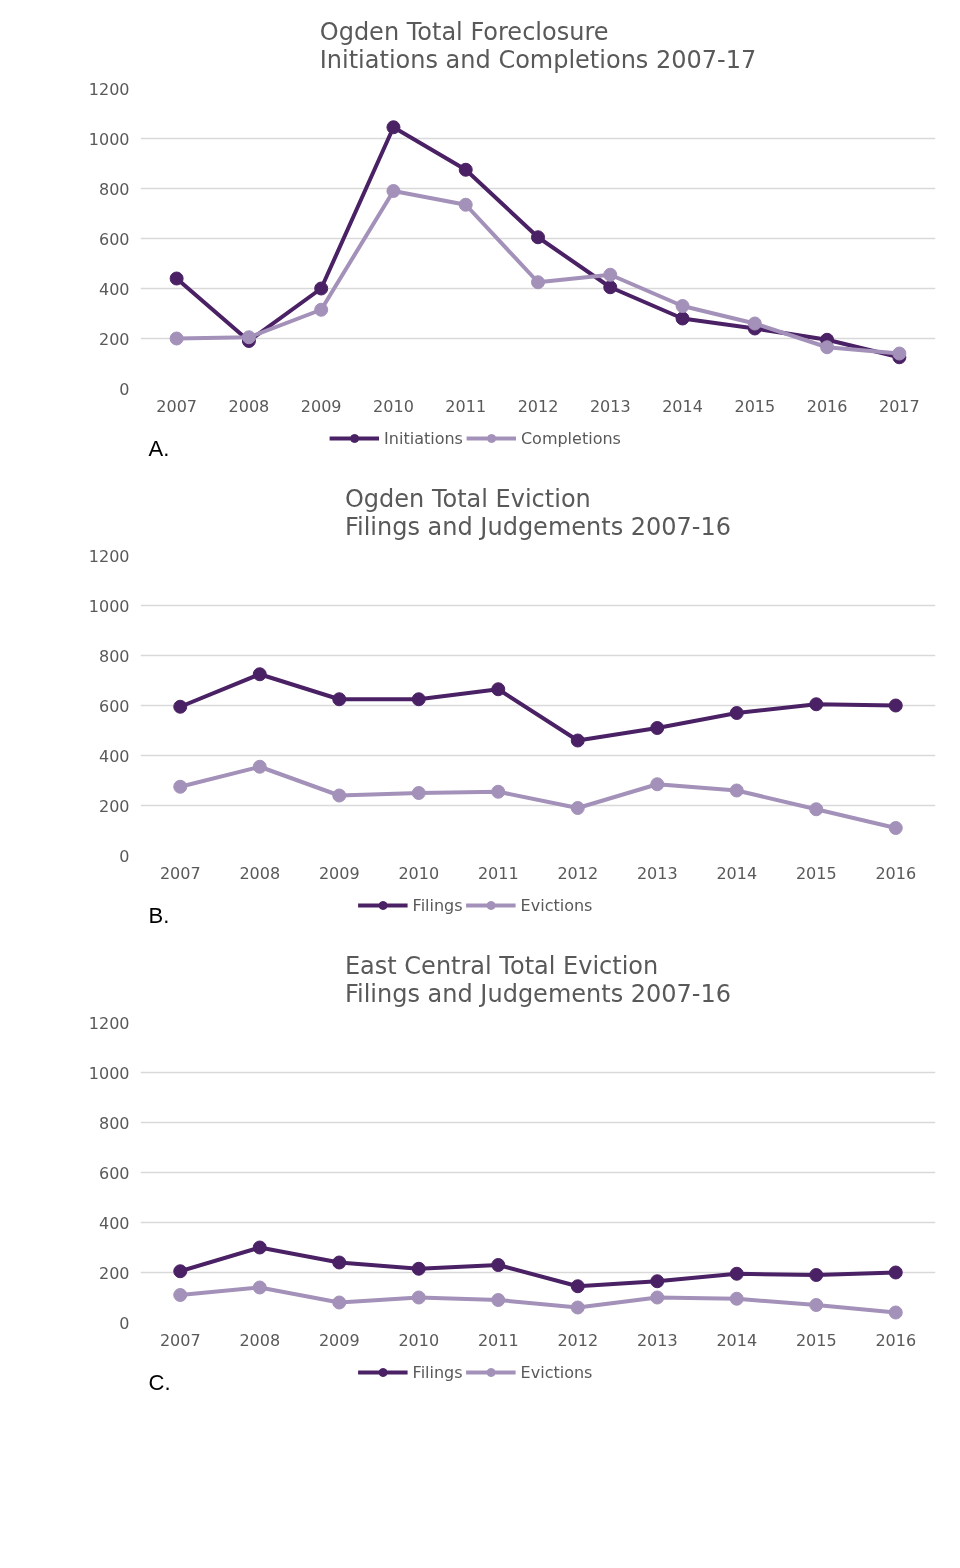 The height and width of the screenshot is (1568, 960). Describe the element at coordinates (159, 1382) in the screenshot. I see `text: C.` at that location.